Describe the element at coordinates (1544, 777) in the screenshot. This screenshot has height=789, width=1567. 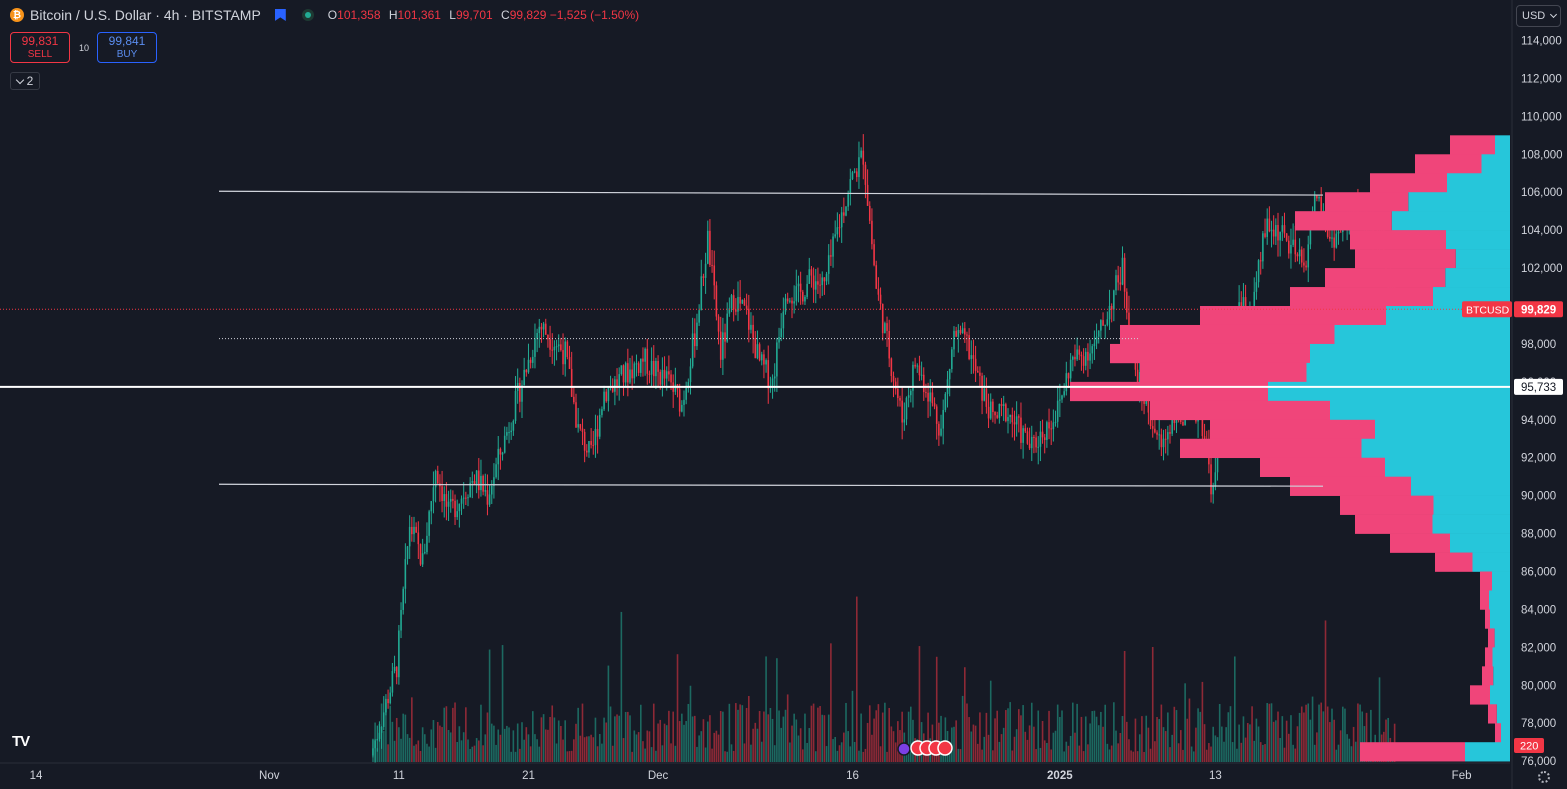
I see `settings-gear-icon` at that location.